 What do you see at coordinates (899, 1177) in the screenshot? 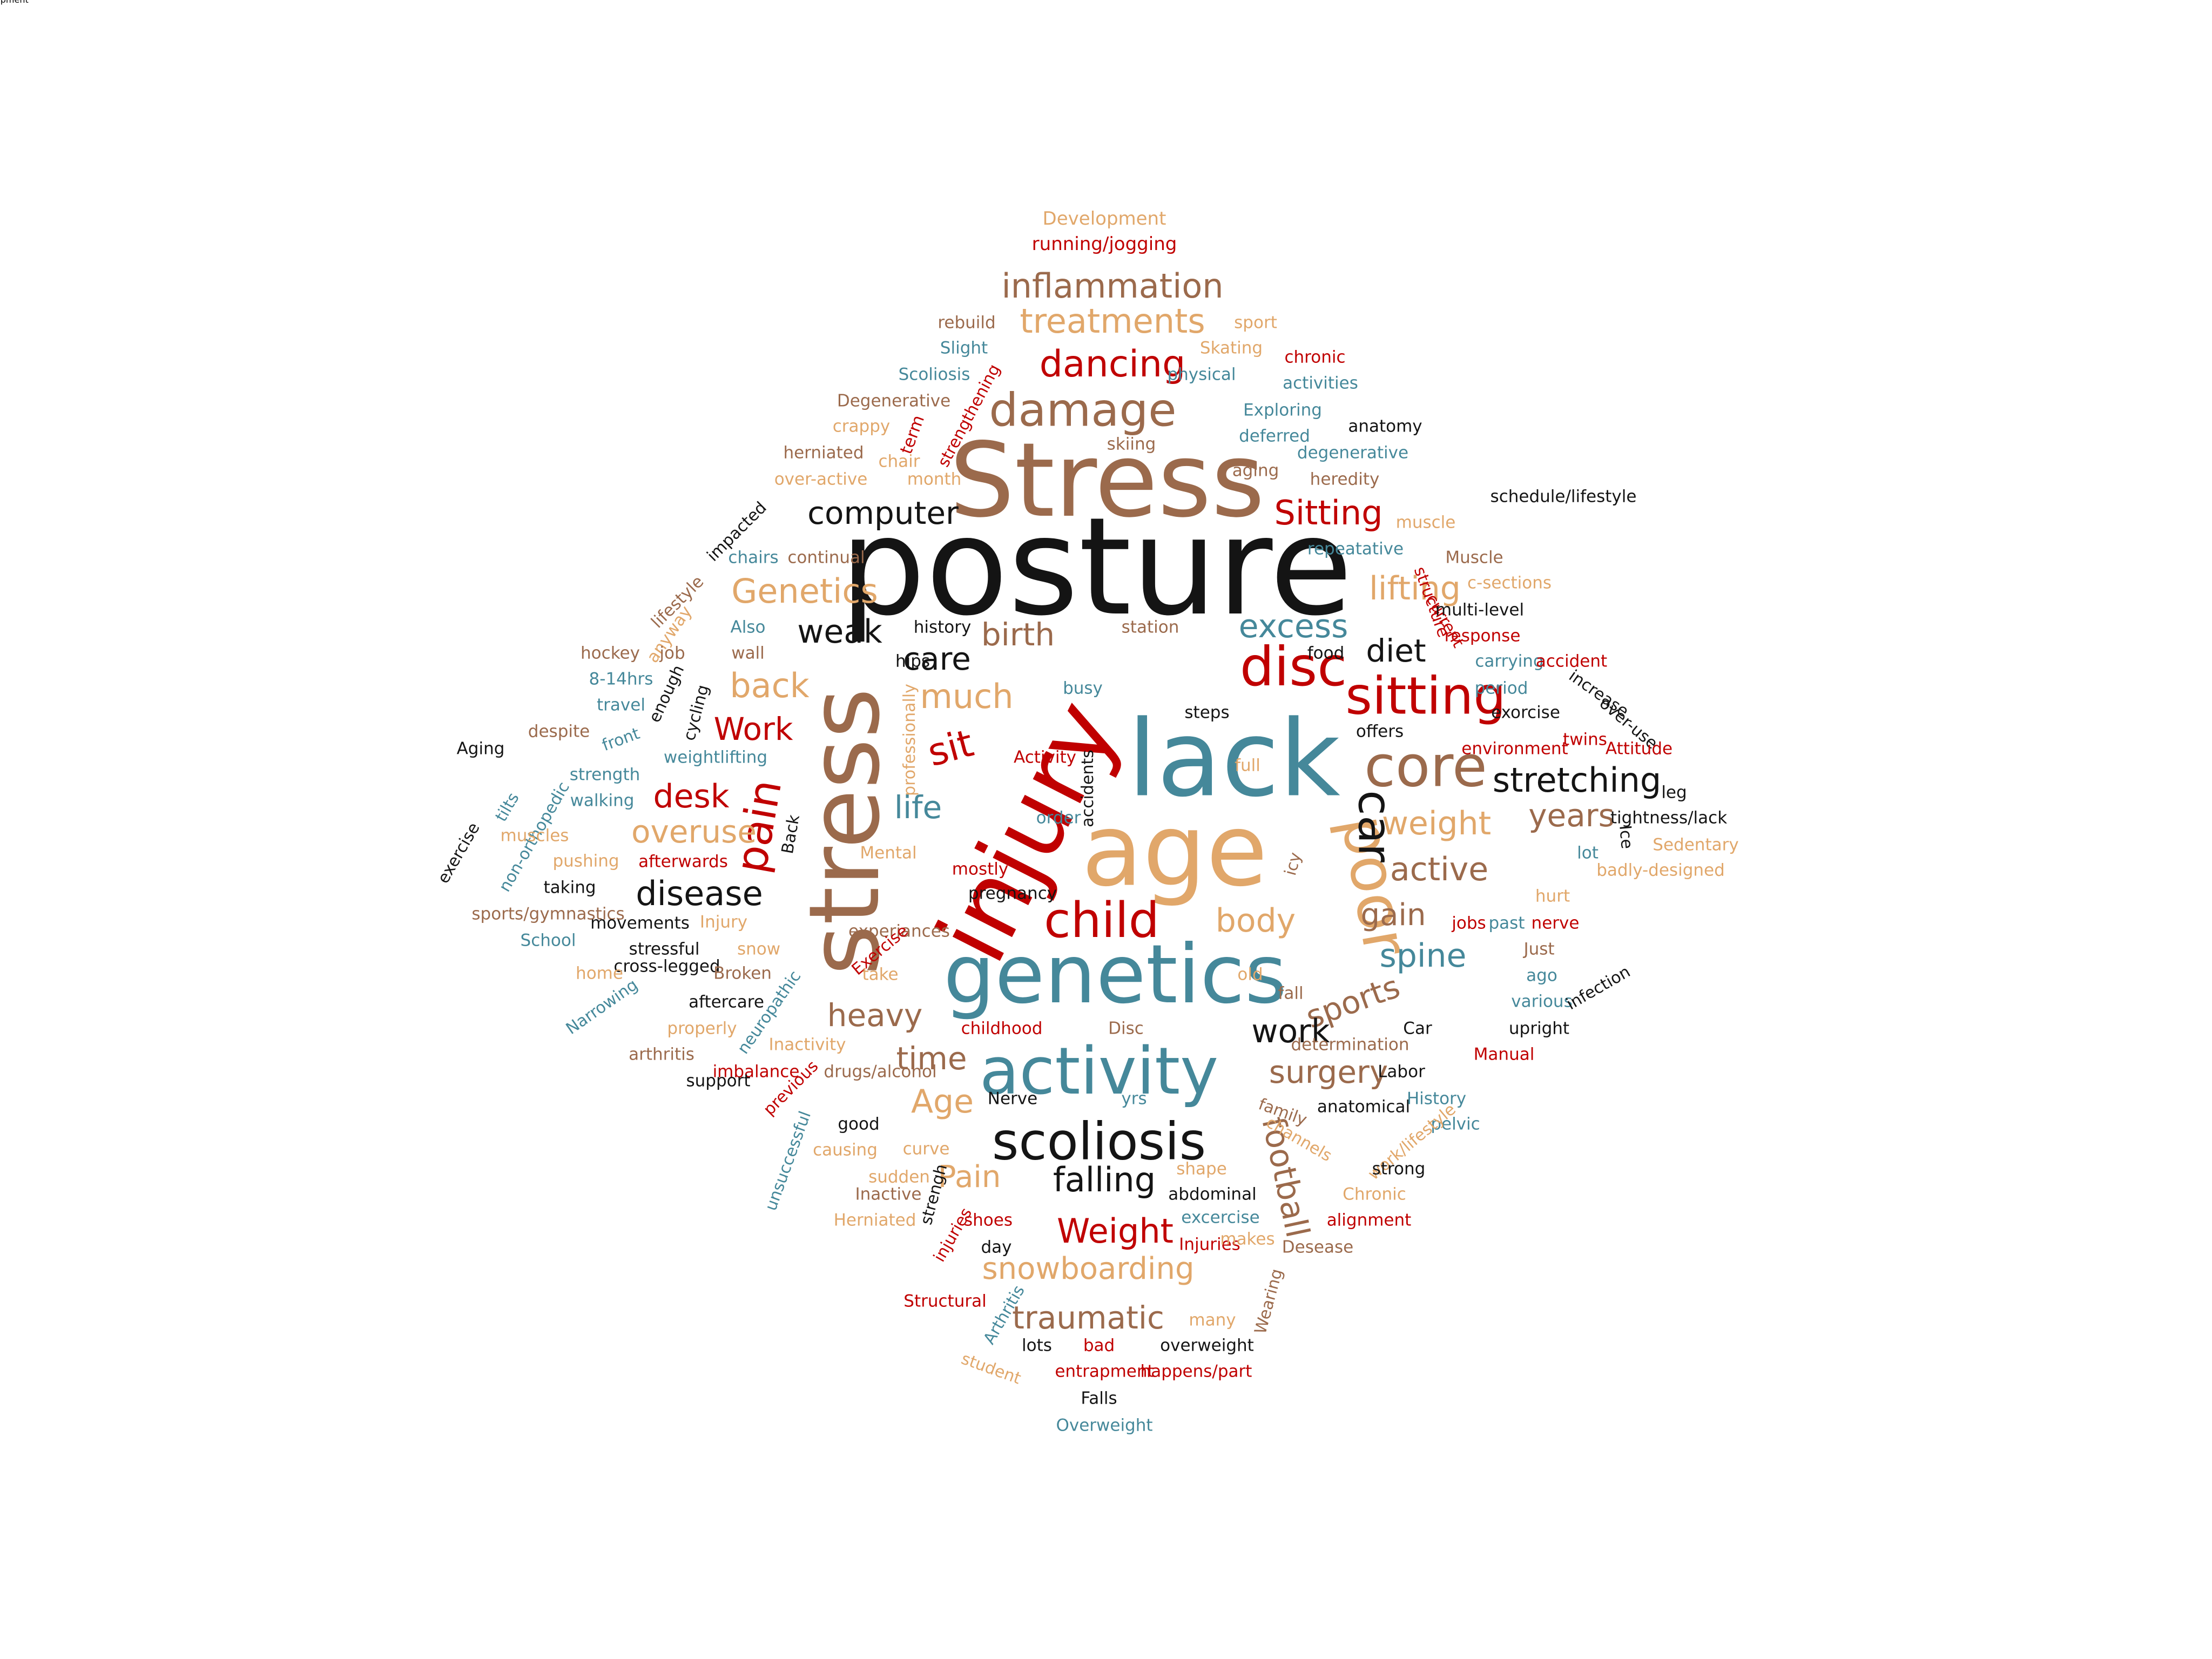
I see `word: sudden` at bounding box center [899, 1177].